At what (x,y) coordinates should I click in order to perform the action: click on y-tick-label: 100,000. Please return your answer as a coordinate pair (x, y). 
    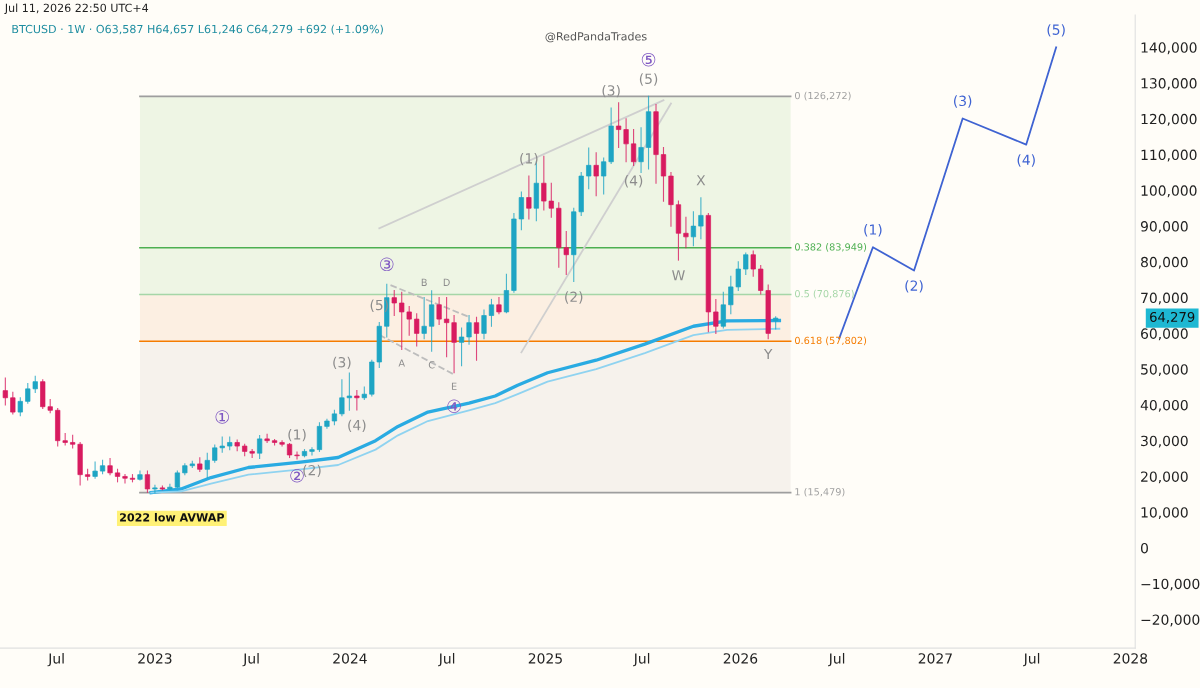
    Looking at the image, I should click on (1169, 191).